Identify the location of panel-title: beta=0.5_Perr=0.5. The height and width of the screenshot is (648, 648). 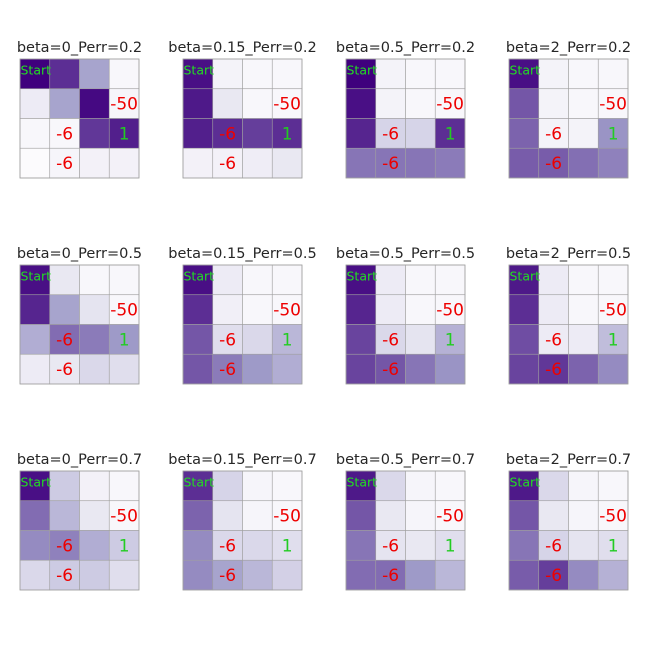
(405, 254).